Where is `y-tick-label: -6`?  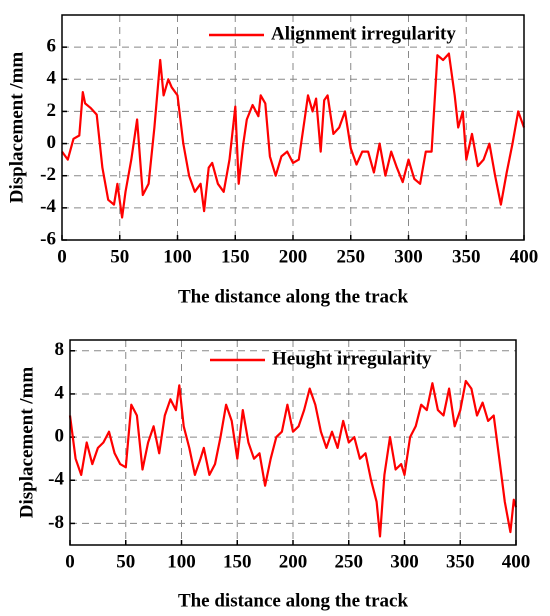 y-tick-label: -6 is located at coordinates (48, 238).